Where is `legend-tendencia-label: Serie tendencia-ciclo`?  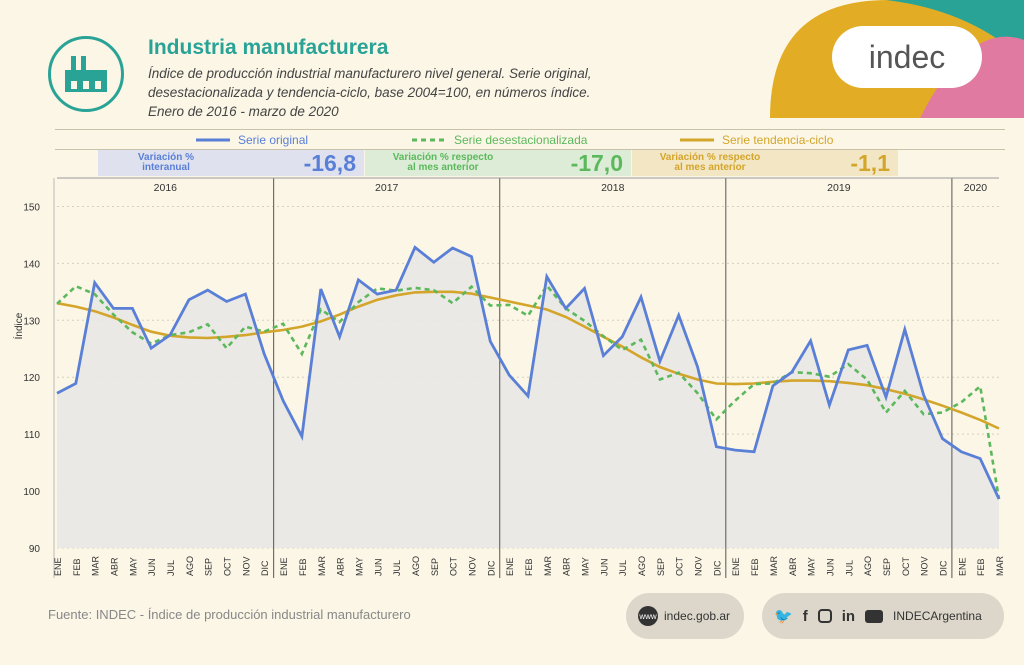
legend-tendencia-label: Serie tendencia-ciclo is located at coordinates (778, 140).